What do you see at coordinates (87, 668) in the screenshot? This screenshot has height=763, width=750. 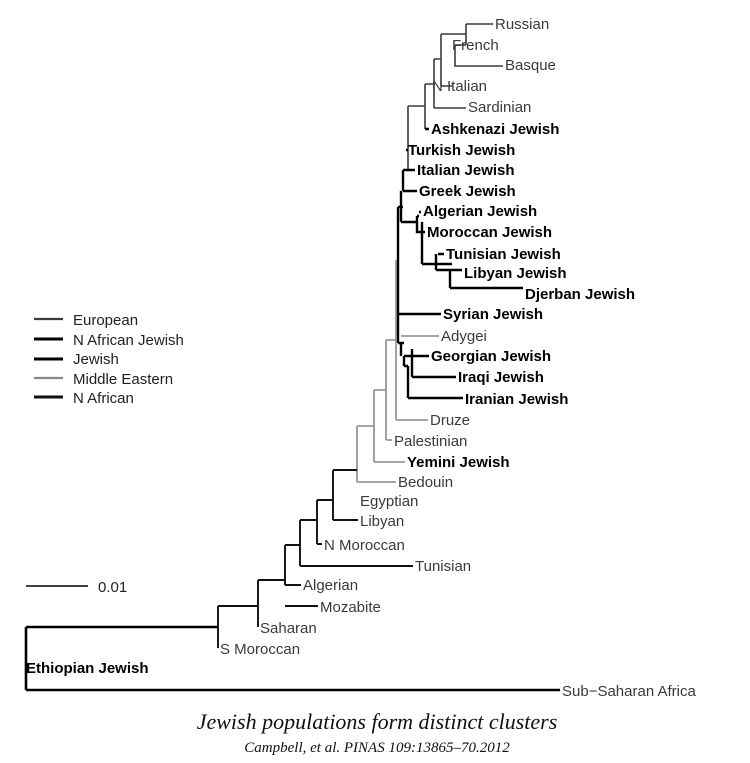 I see `leaf-label: Ethiopian Jewish` at bounding box center [87, 668].